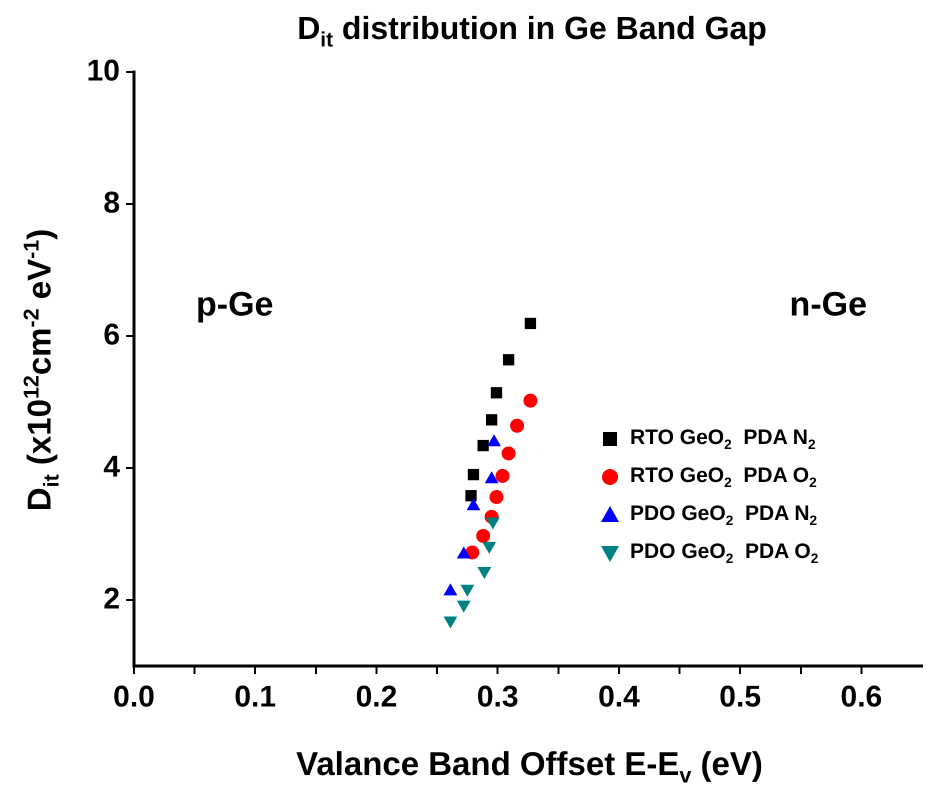  I want to click on x-axis-title: Valance Band Offset E-E$_{v}$ (eV), so click(529, 767).